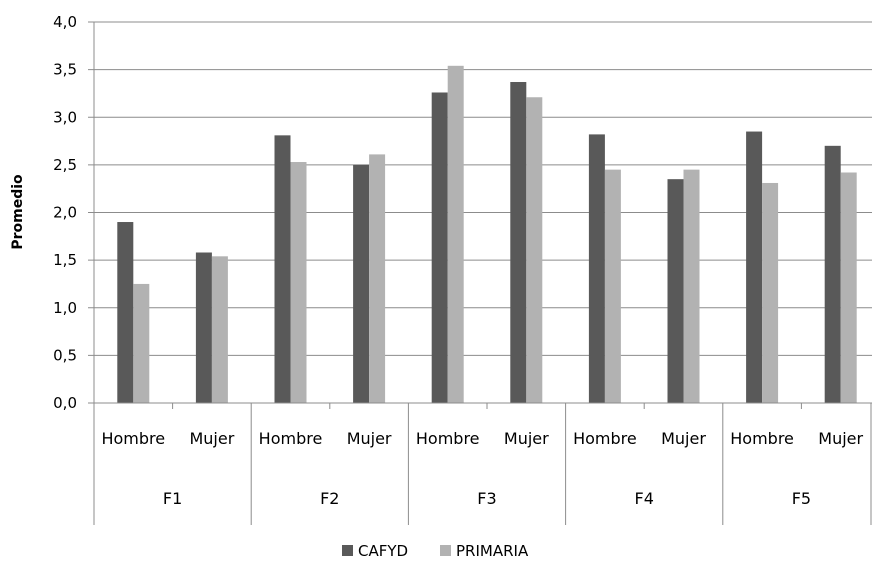 The image size is (872, 564). Describe the element at coordinates (347, 550) in the screenshot. I see `legend-swatch-cafyd` at that location.